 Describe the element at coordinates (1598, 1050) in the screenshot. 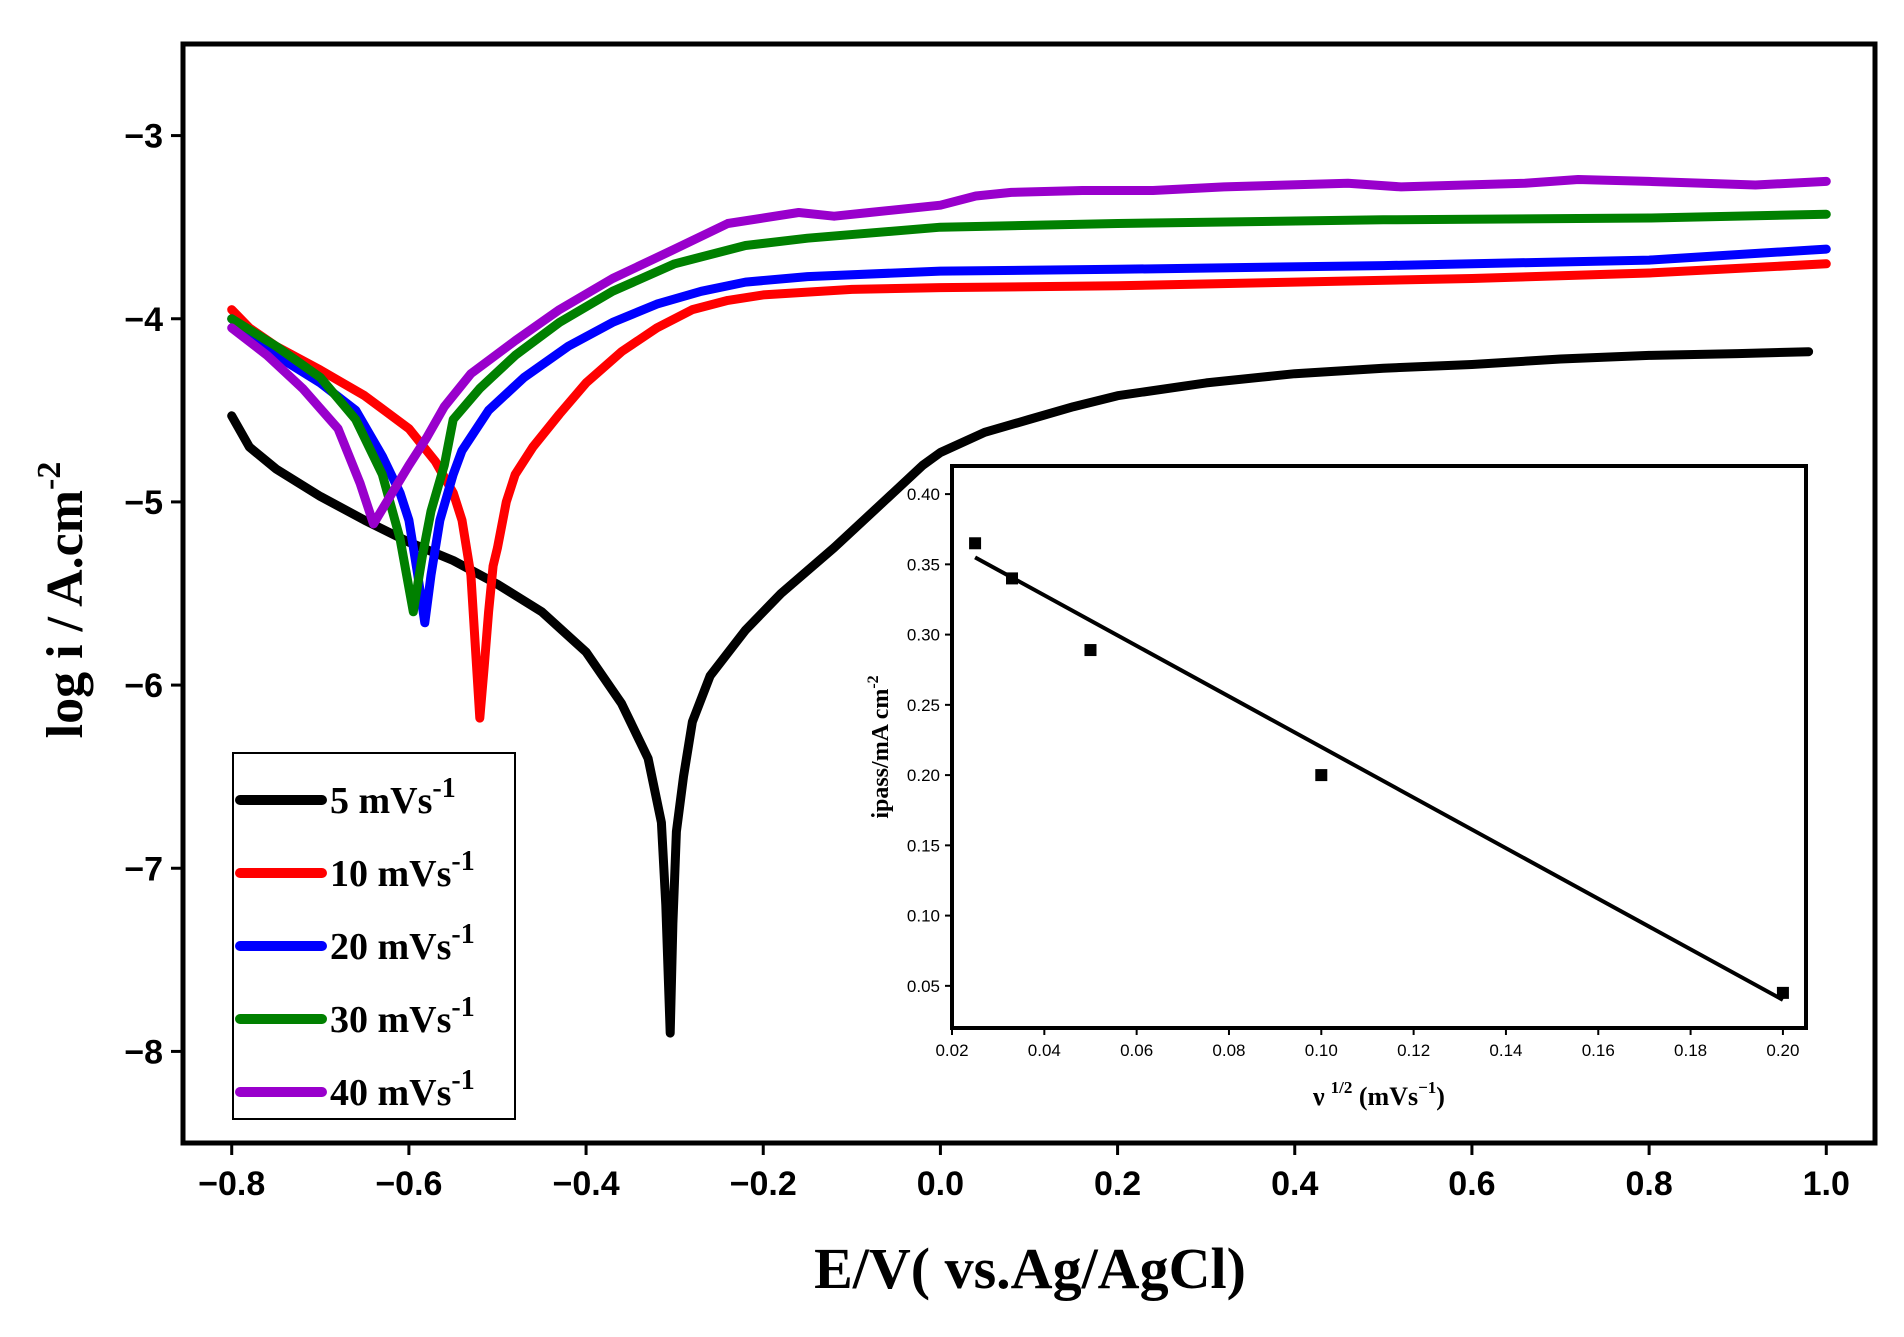

I see `inset-x-tick-label: 0.16` at that location.